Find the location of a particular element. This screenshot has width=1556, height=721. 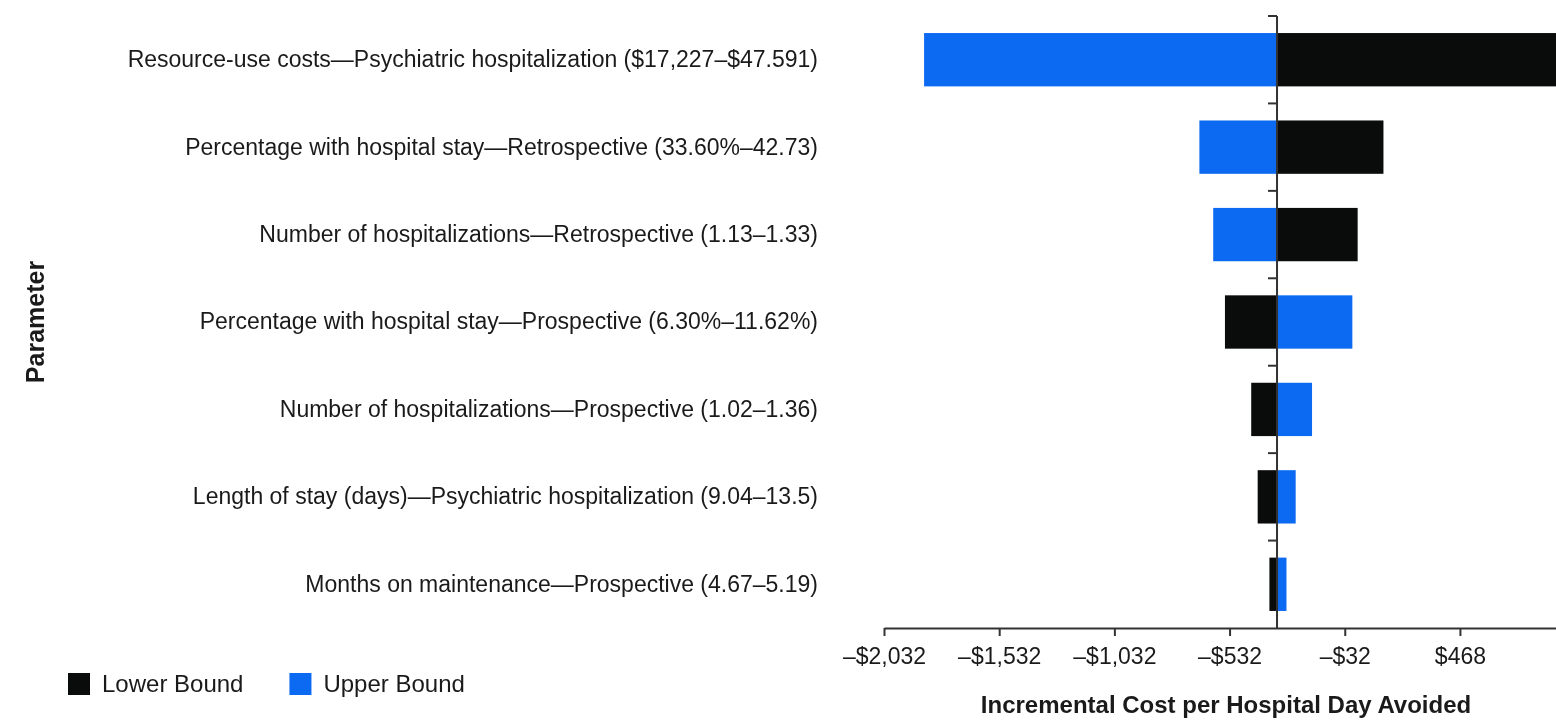

x-tick-label: –$532 is located at coordinates (1230, 656).